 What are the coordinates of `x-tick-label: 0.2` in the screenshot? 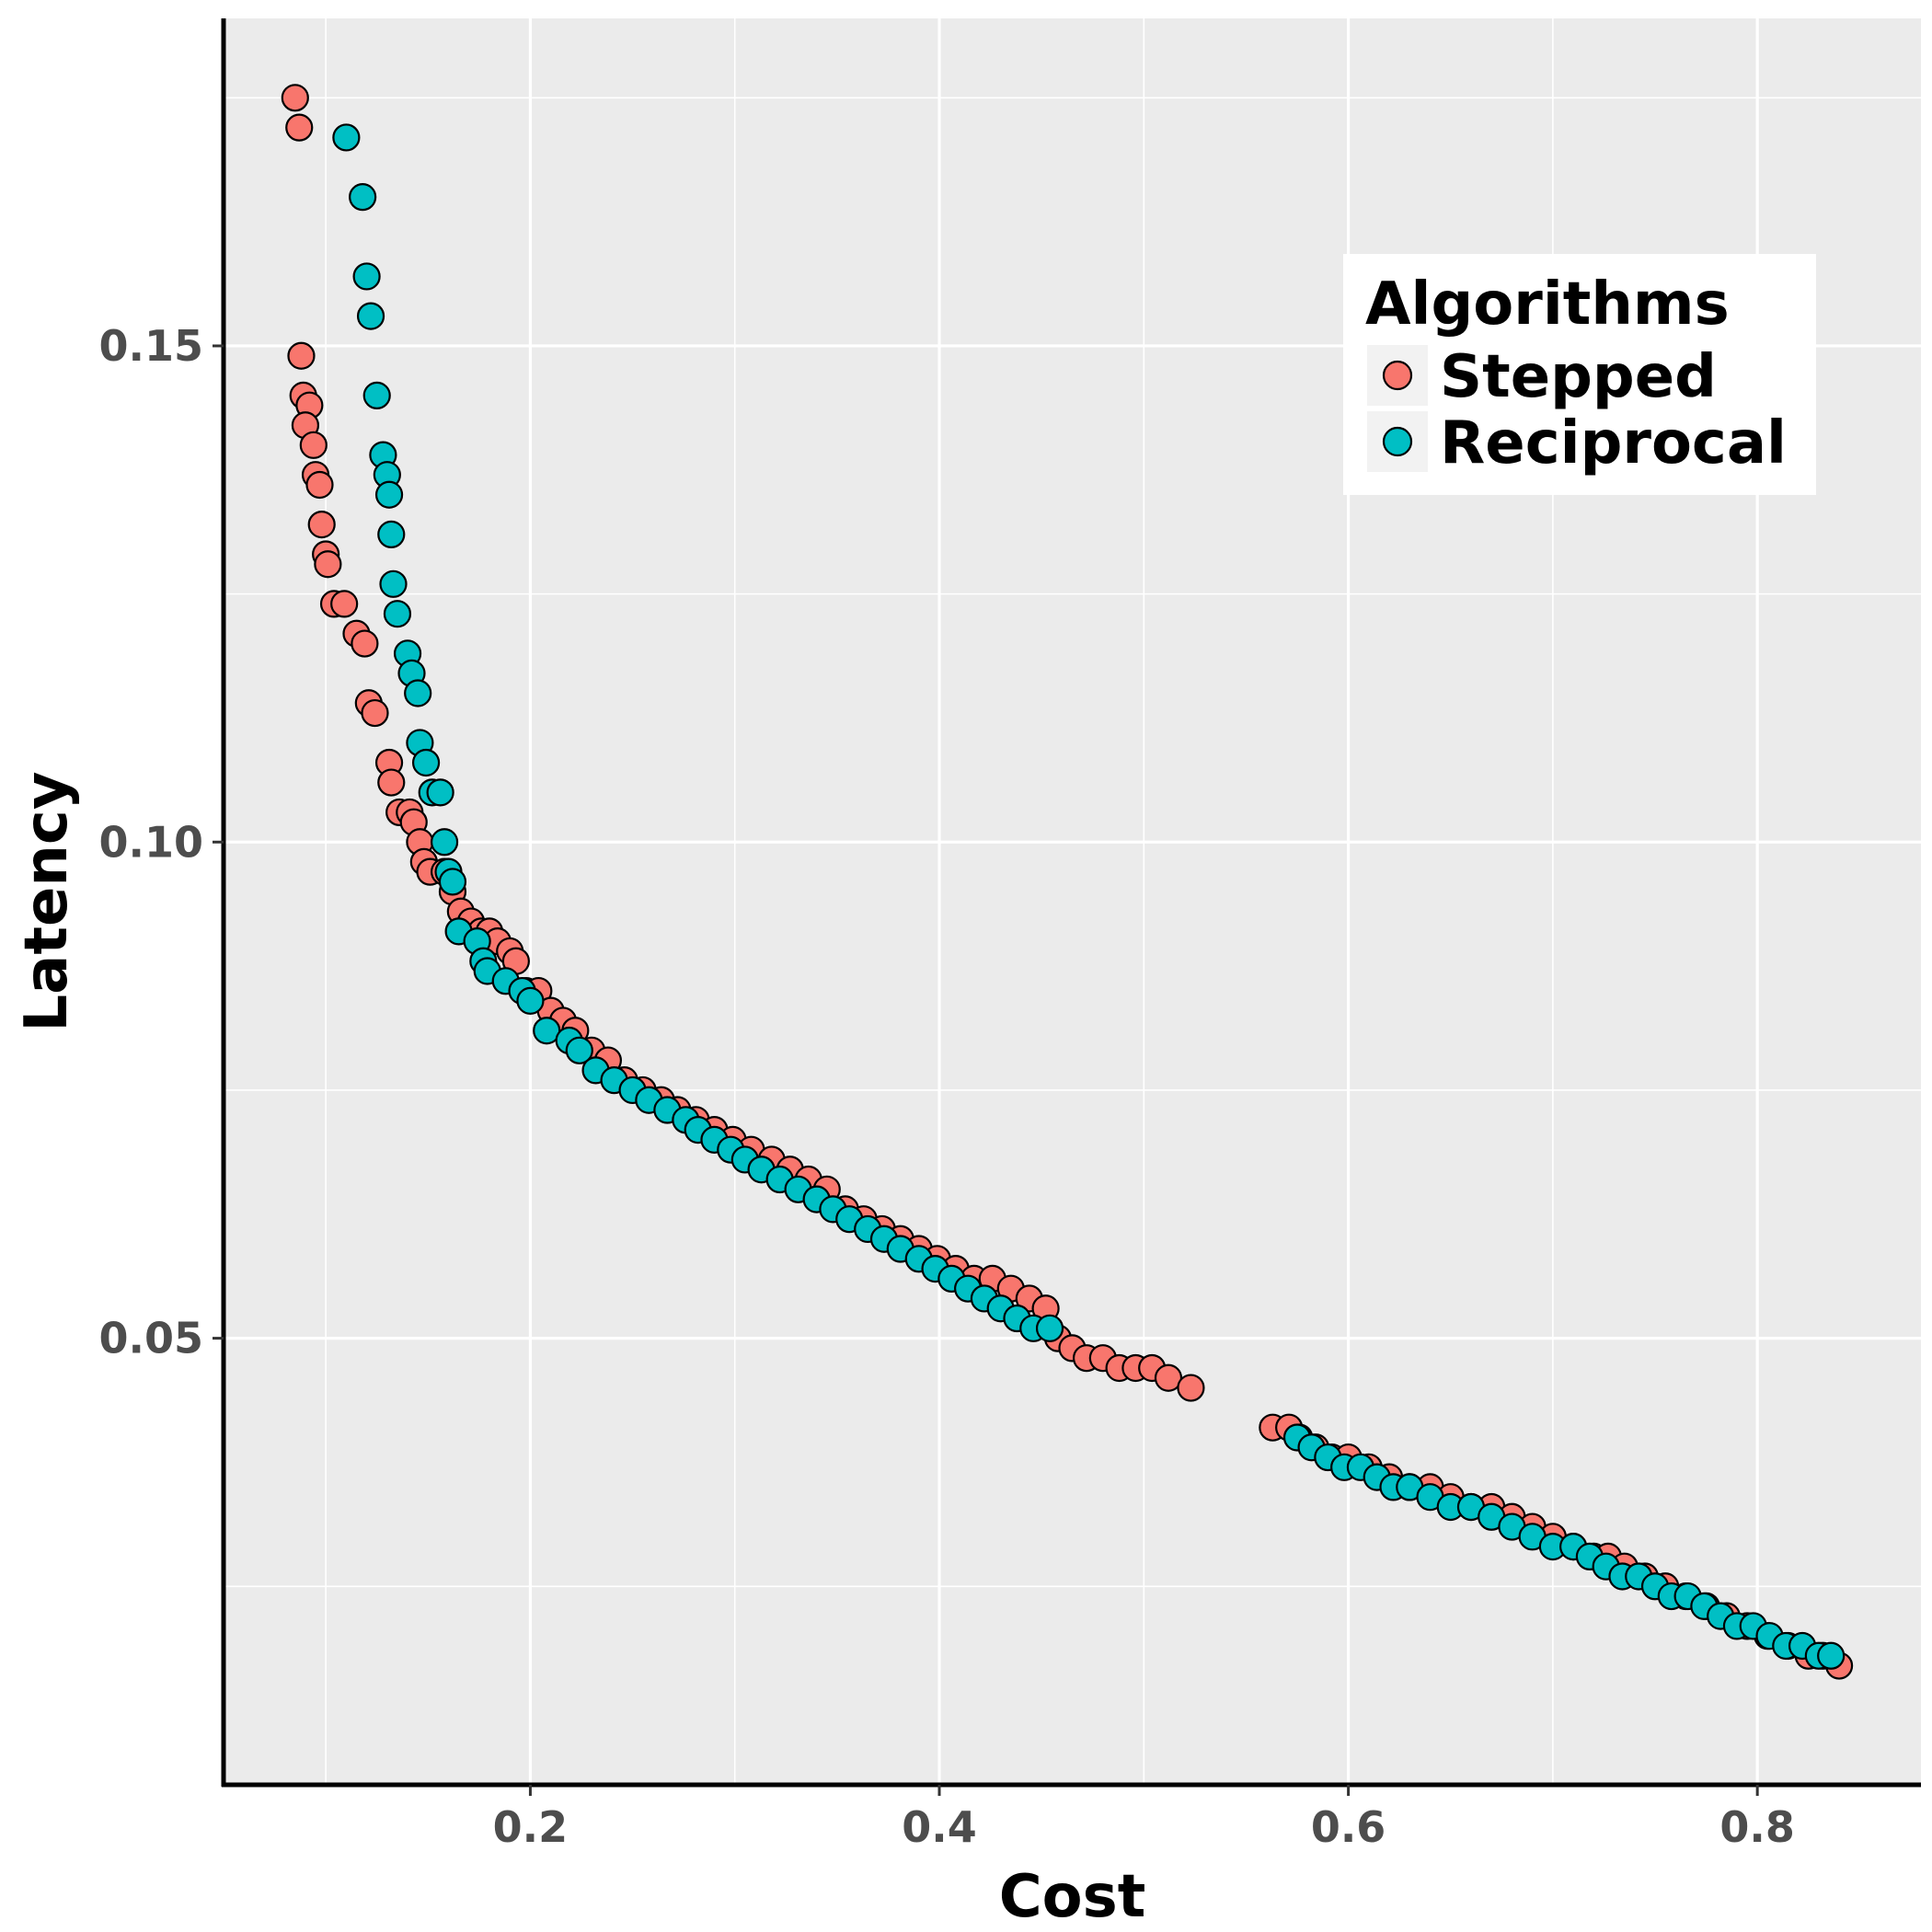 It's located at (531, 1827).